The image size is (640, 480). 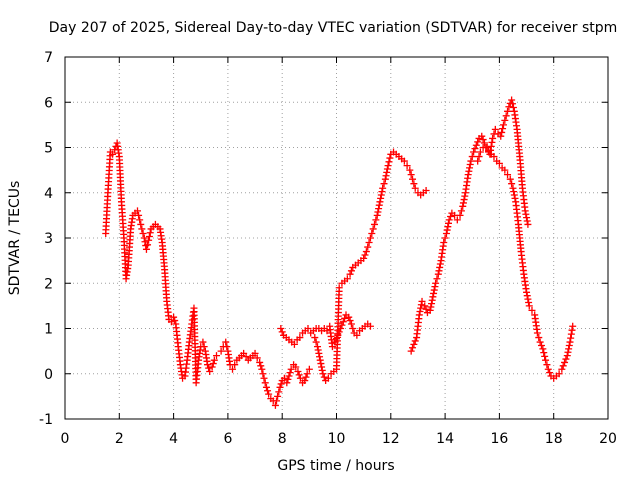 I want to click on y-tick-label: 4, so click(x=48, y=194).